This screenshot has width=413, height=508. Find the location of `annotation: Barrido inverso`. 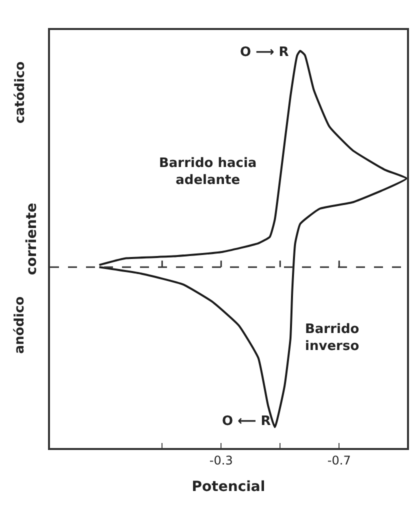

annotation: Barrido inverso is located at coordinates (332, 338).